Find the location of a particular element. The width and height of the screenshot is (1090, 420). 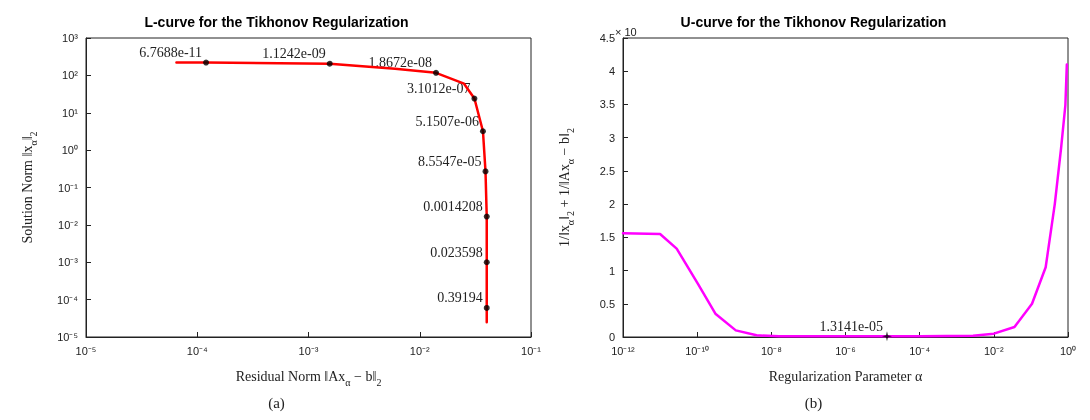

y-tick-label: 10⁻² is located at coordinates (68, 224).